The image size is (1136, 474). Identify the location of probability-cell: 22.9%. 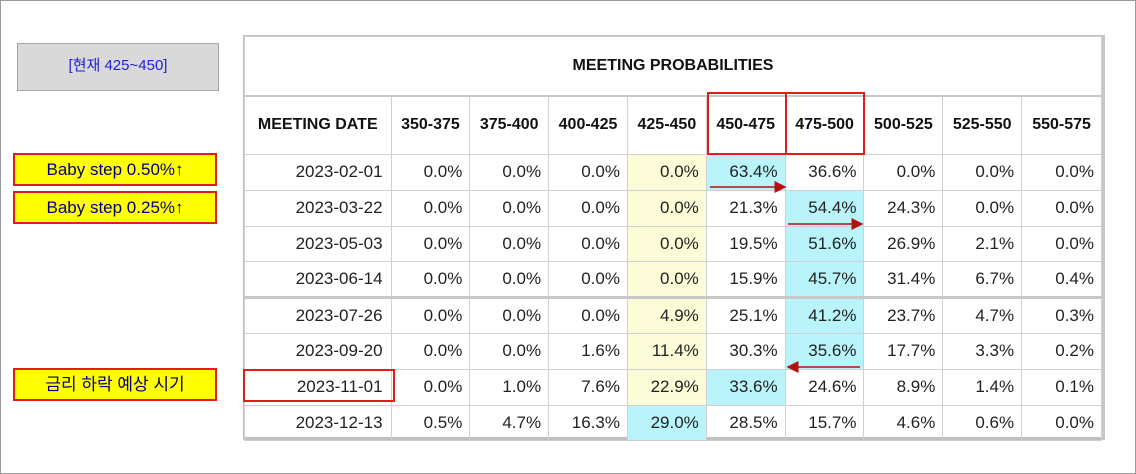
(666, 387).